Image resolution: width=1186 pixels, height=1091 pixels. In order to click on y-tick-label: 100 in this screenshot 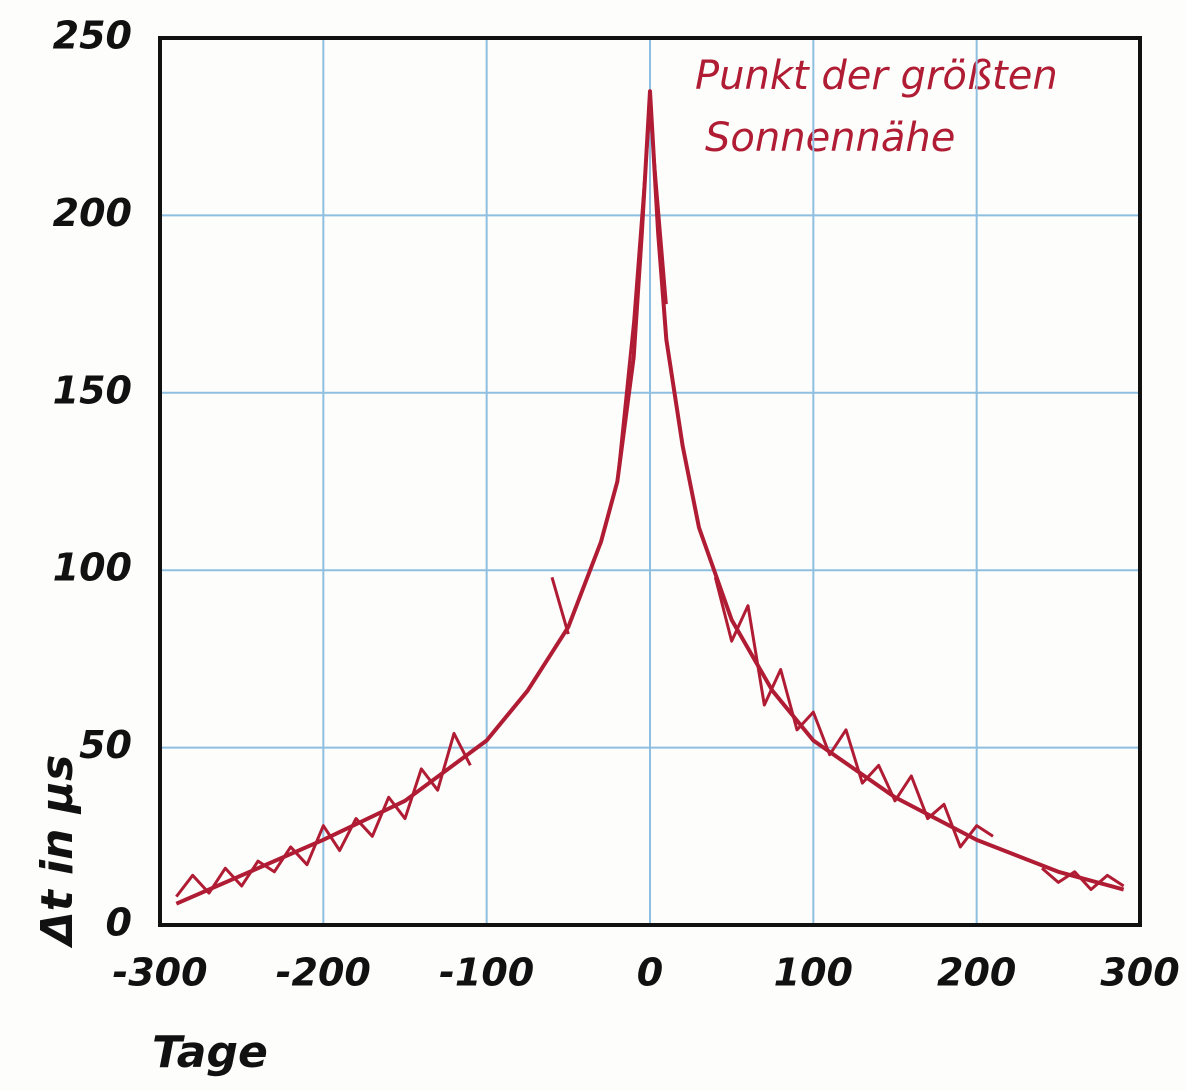, I will do `click(92, 568)`.